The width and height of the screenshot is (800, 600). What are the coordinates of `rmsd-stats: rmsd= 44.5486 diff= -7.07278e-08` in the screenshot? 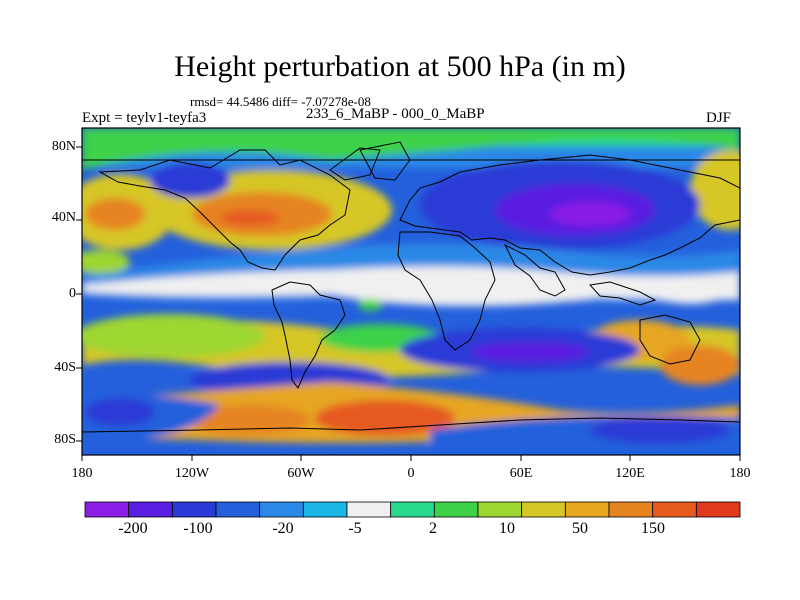 It's located at (280, 101).